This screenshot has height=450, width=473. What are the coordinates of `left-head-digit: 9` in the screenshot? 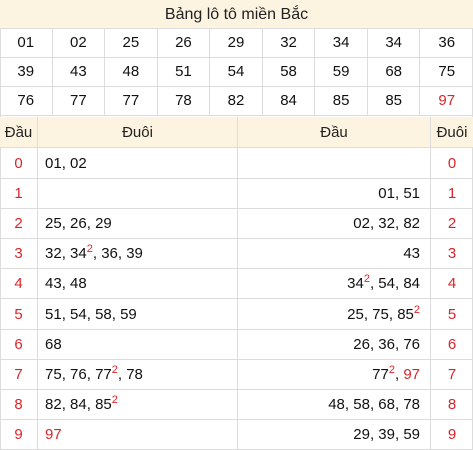 It's located at (18, 435).